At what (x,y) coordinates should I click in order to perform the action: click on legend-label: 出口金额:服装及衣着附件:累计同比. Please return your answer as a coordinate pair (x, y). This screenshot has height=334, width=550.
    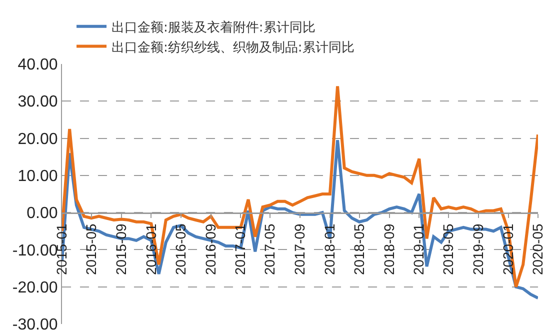
    Looking at the image, I should click on (214, 27).